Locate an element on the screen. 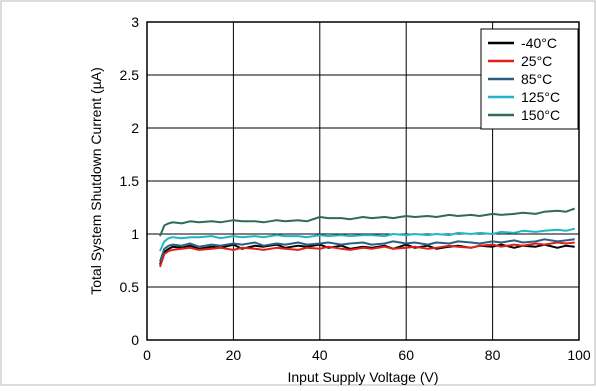 The width and height of the screenshot is (596, 391). series-line-125°C is located at coordinates (367, 239).